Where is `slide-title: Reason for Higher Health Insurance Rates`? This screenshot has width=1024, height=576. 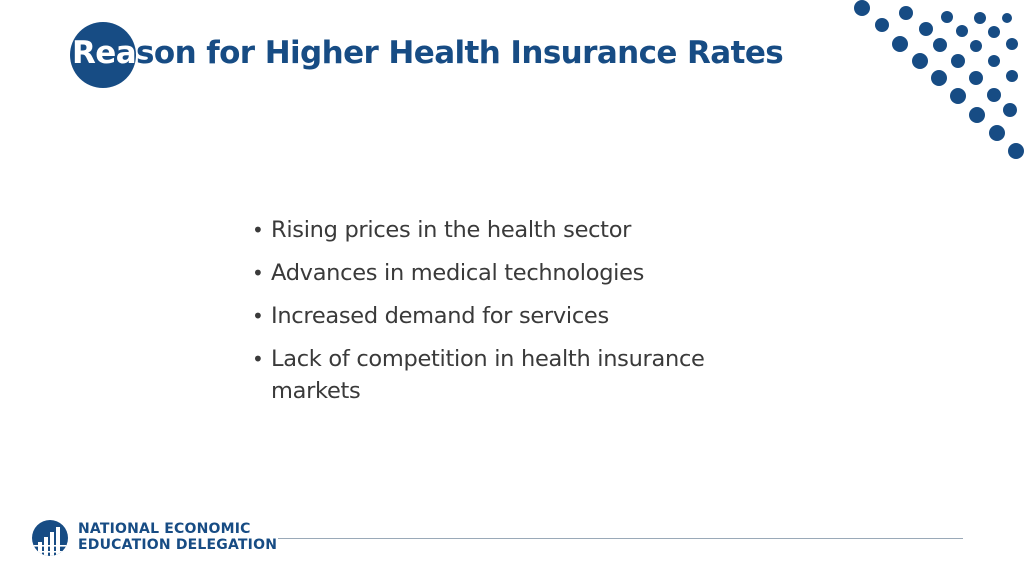
slide-title: Reason for Higher Health Insurance Rates is located at coordinates (428, 53).